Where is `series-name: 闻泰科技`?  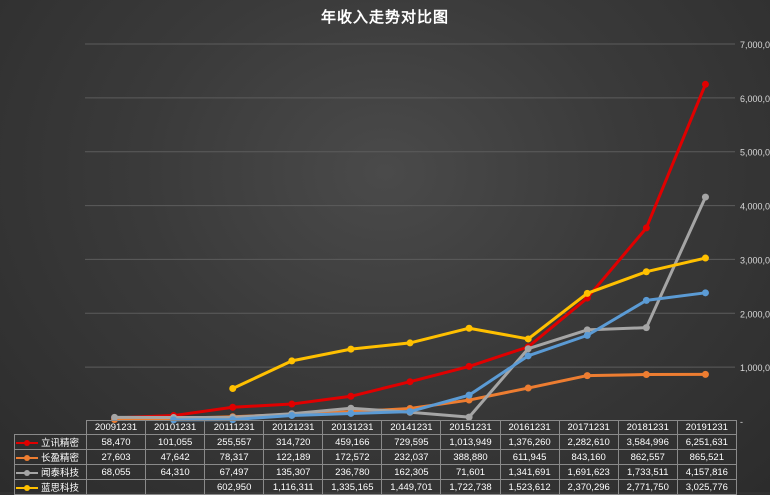 series-name: 闻泰科技 is located at coordinates (60, 473).